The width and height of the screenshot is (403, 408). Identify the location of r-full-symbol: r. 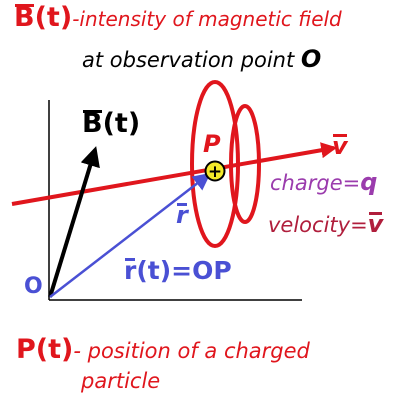
(130, 270).